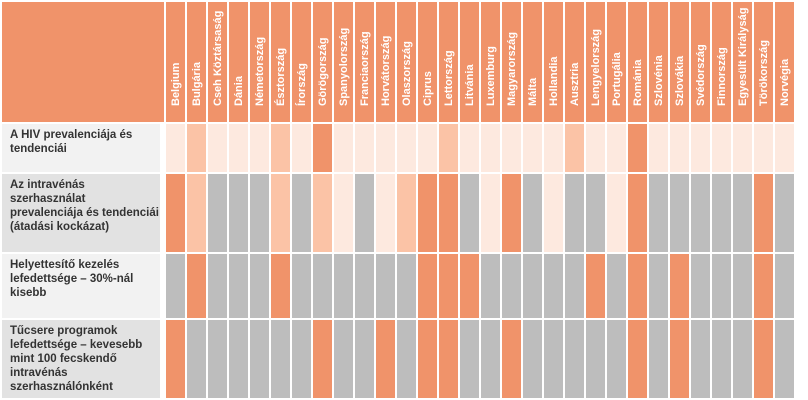 Image resolution: width=808 pixels, height=400 pixels. What do you see at coordinates (301, 84) in the screenshot?
I see `column-header-label: Írország` at bounding box center [301, 84].